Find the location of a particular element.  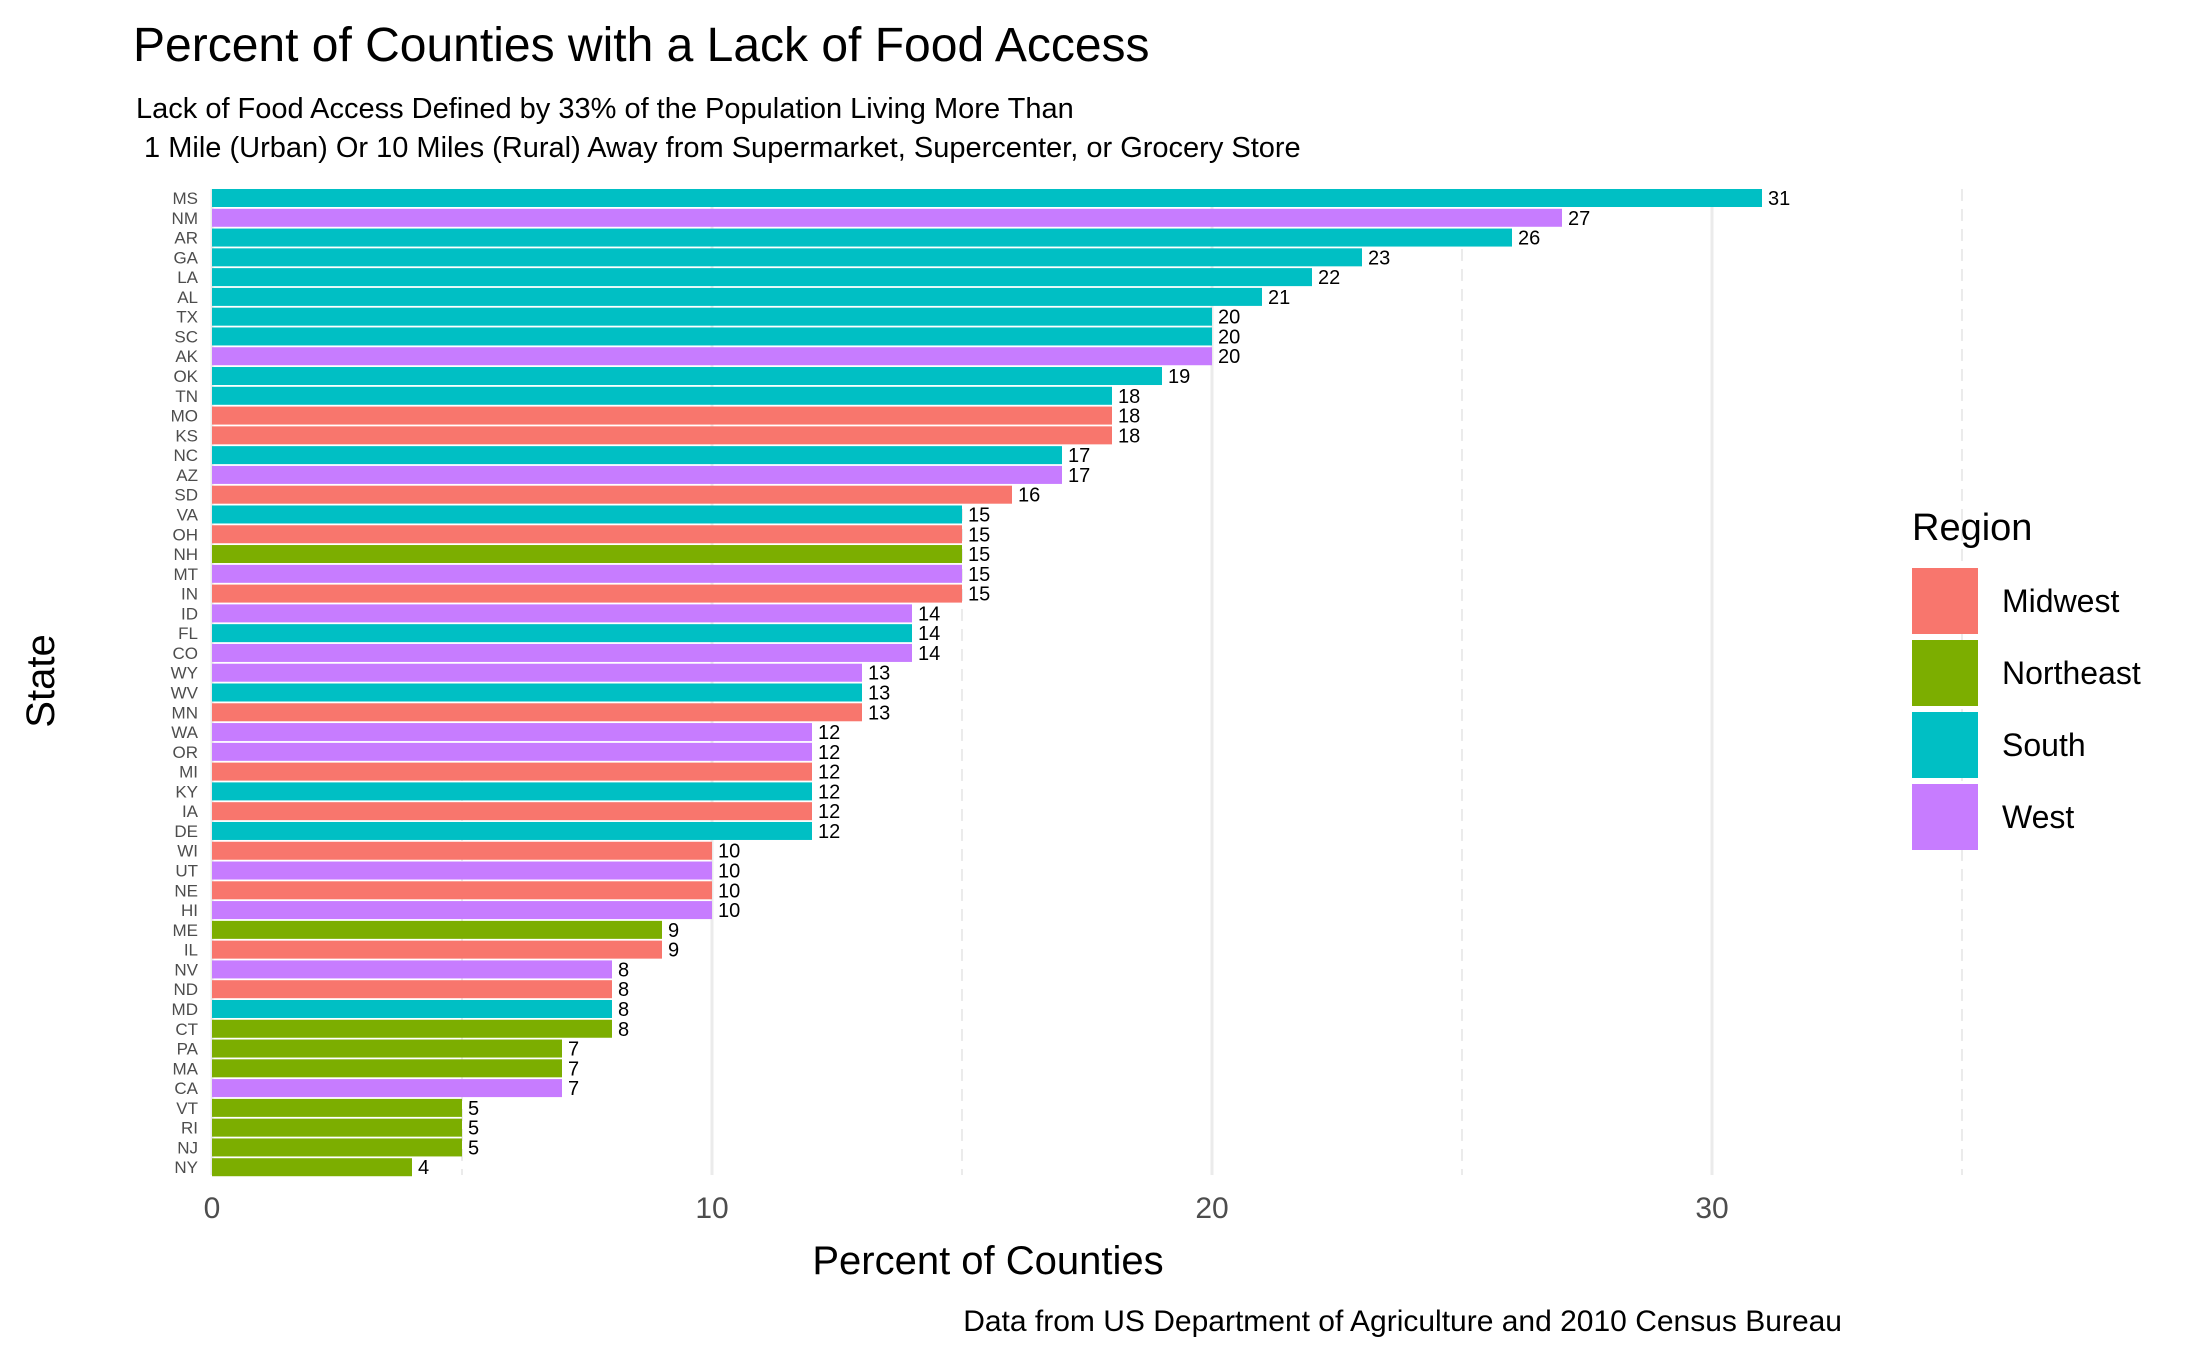

value-label-ct: 8 is located at coordinates (623, 1030).